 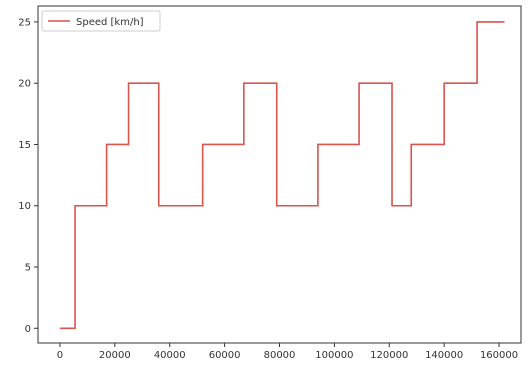 I want to click on x-tick-label: 160000, so click(x=499, y=355).